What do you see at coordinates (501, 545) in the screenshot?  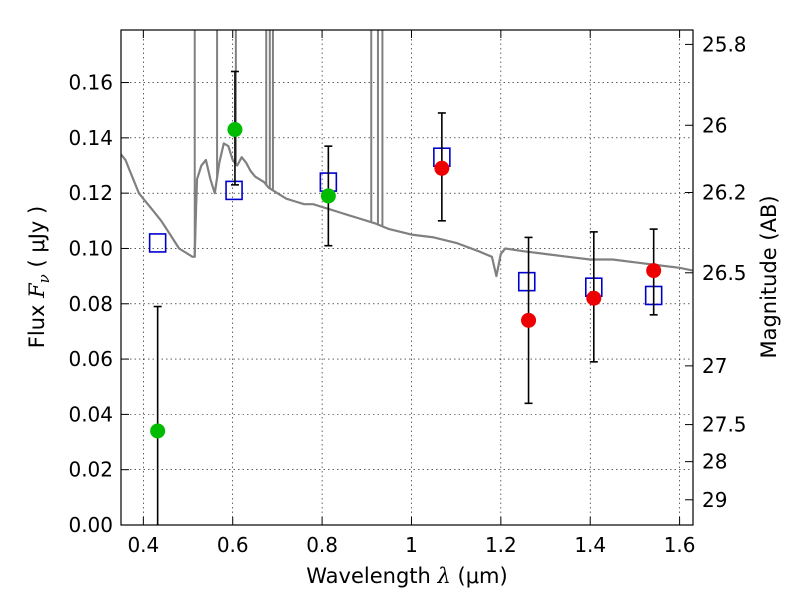 I see `x-tick-label: 1.2` at bounding box center [501, 545].